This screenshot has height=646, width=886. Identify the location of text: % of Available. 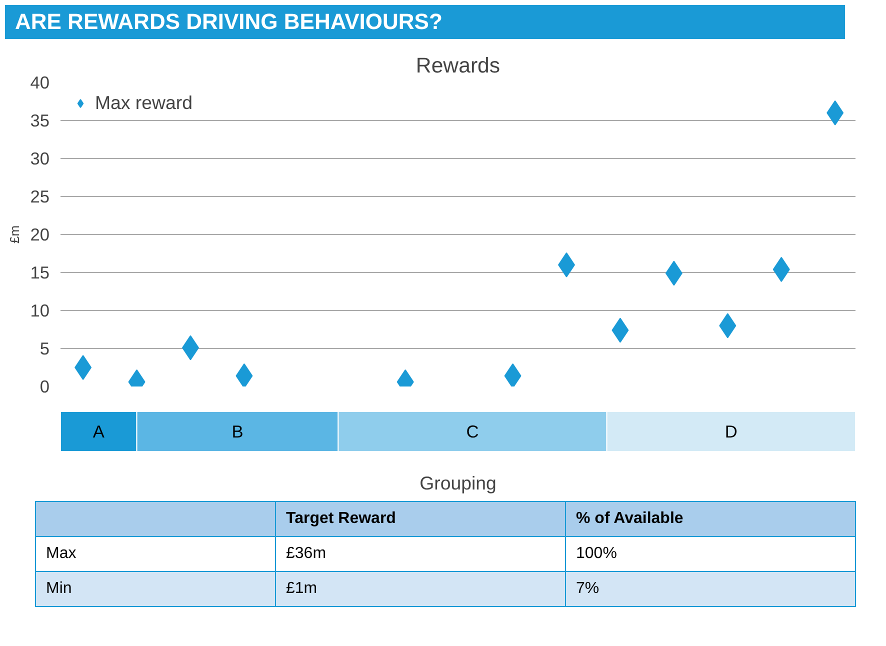
(711, 519).